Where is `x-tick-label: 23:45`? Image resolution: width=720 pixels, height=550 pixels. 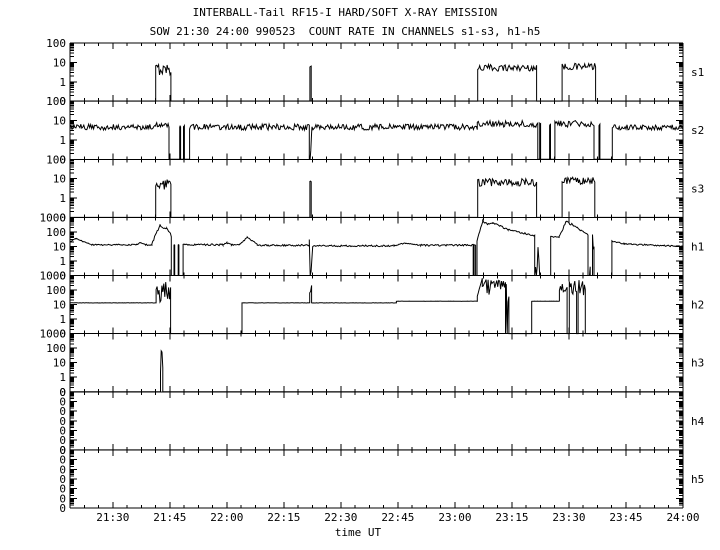 x-tick-label: 23:45 is located at coordinates (625, 517).